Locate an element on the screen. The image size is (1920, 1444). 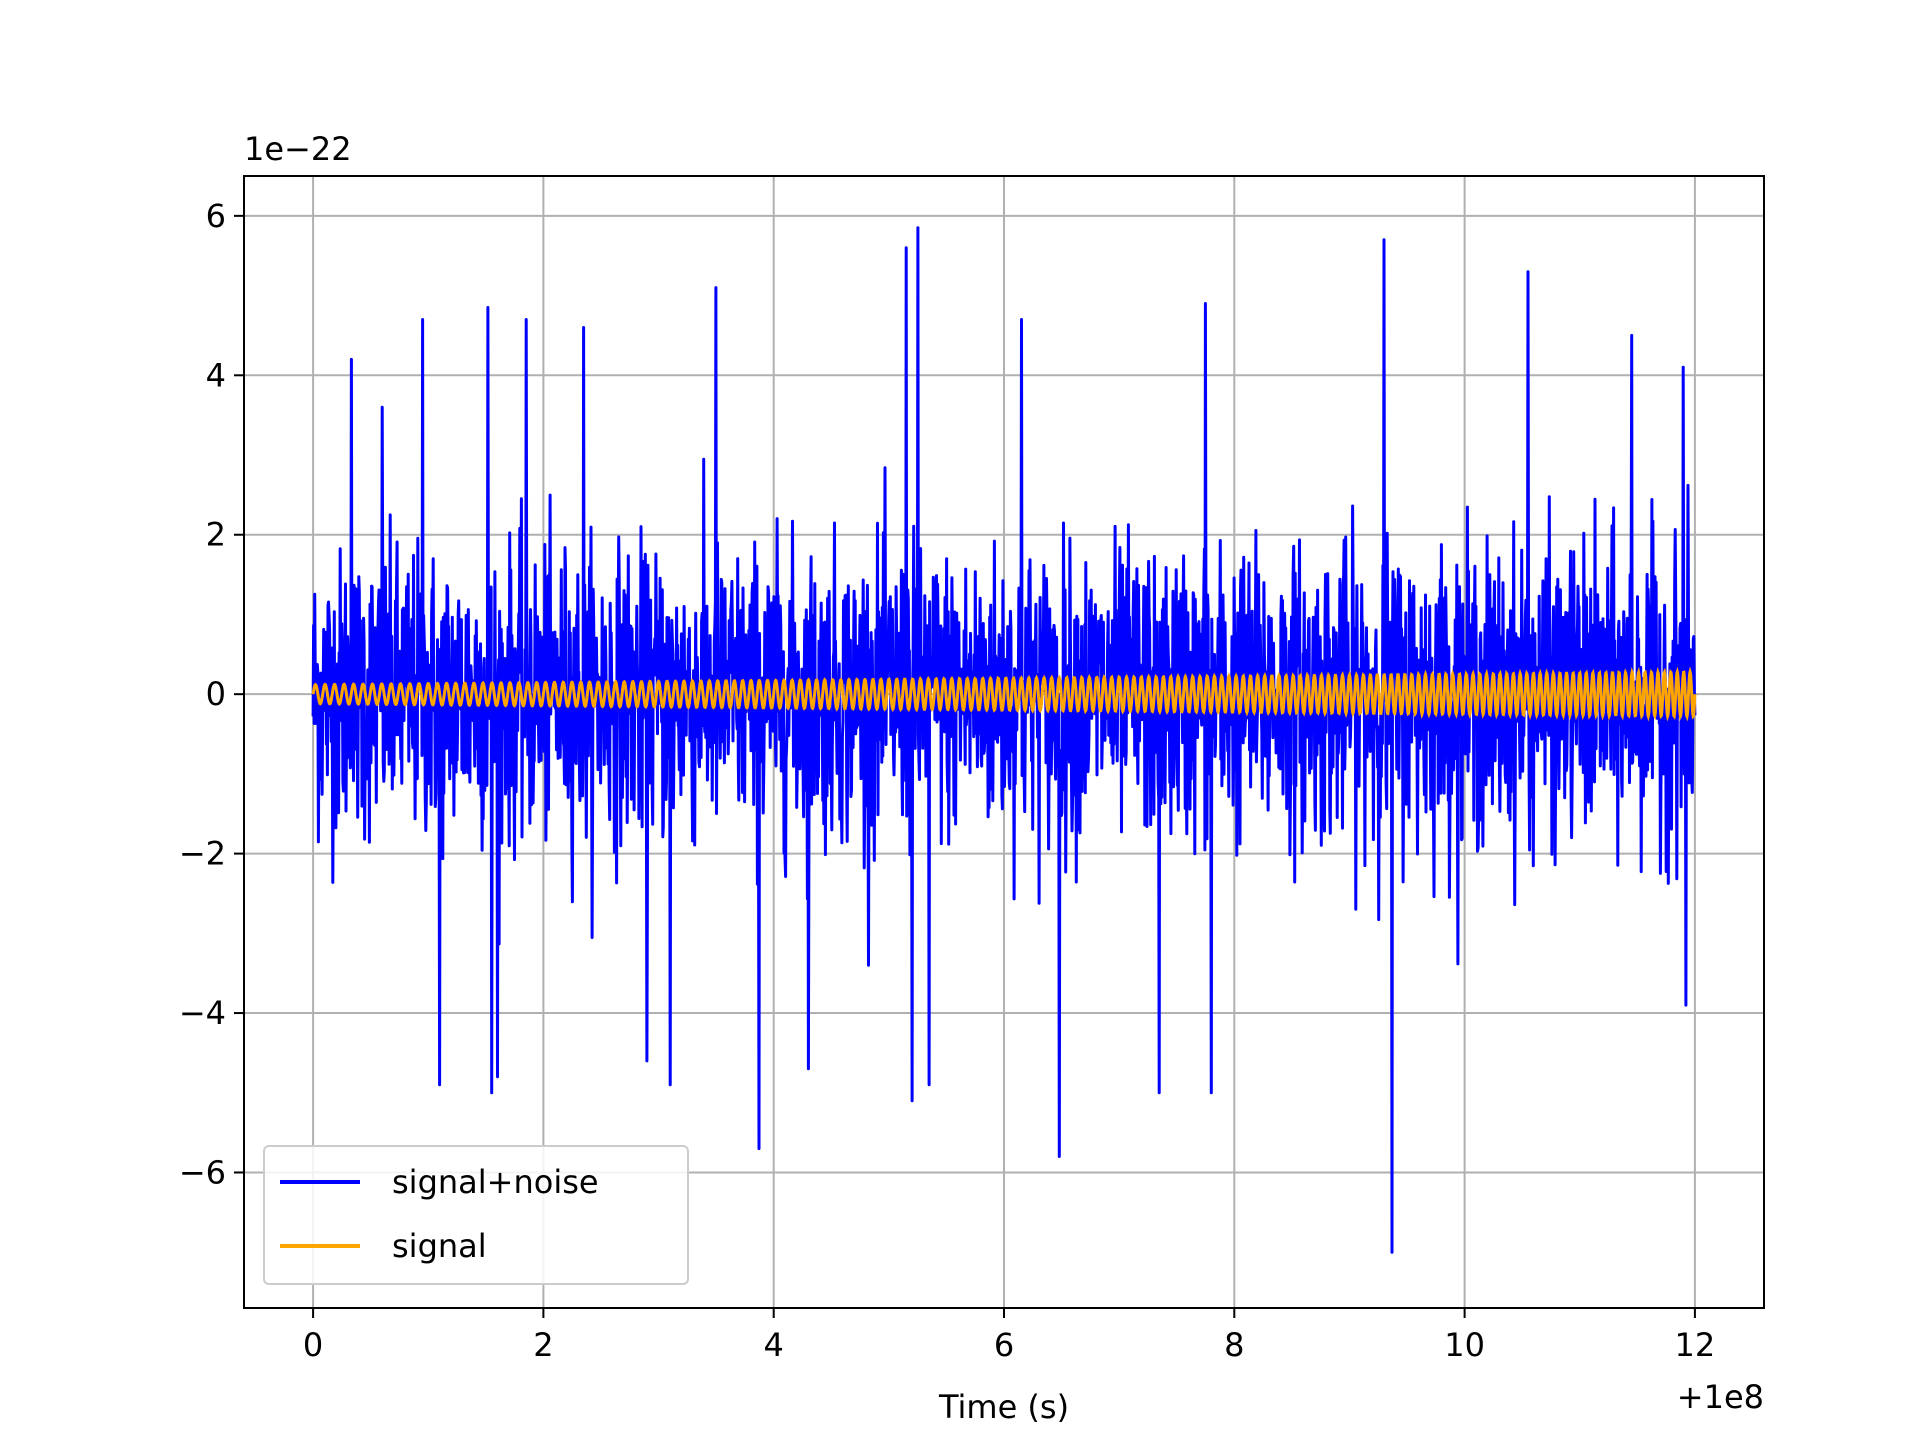
legend-label-signal-noise: signal+noise is located at coordinates (495, 1182).